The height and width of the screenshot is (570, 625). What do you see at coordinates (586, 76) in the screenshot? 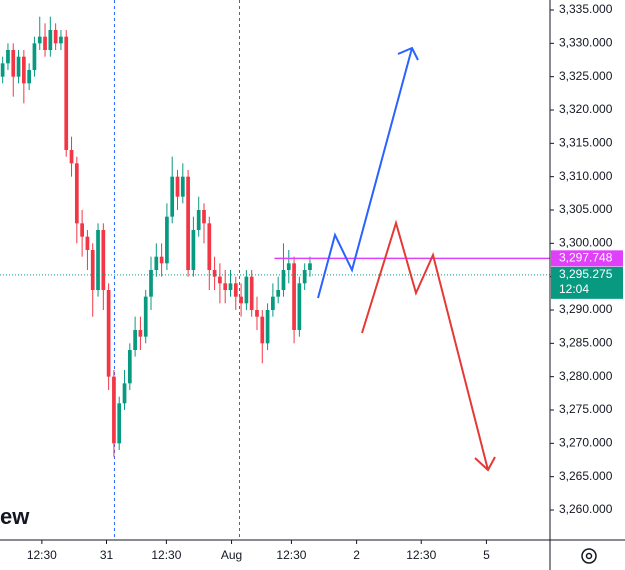
I see `y-tick-label: 3,325.000` at bounding box center [586, 76].